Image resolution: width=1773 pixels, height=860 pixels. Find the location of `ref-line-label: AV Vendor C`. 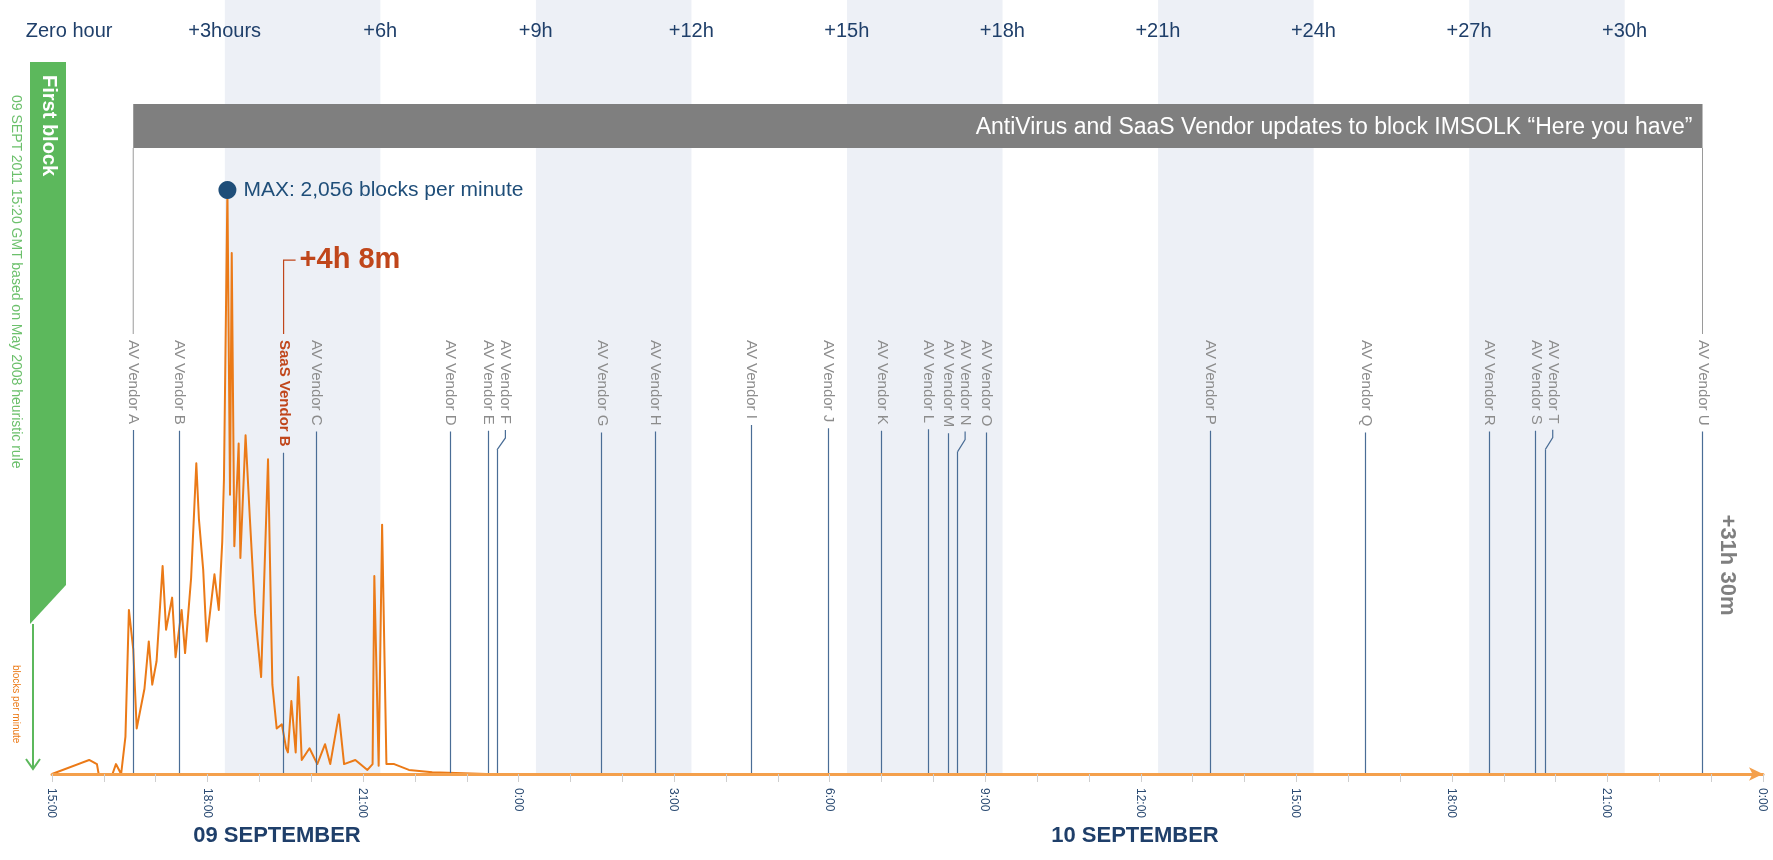

ref-line-label: AV Vendor C is located at coordinates (318, 383).